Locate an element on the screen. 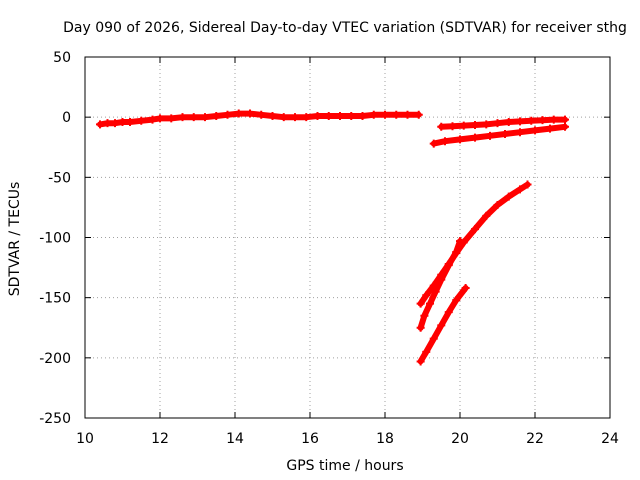 This screenshot has width=640, height=480. x-tick-label: 22 is located at coordinates (535, 439).